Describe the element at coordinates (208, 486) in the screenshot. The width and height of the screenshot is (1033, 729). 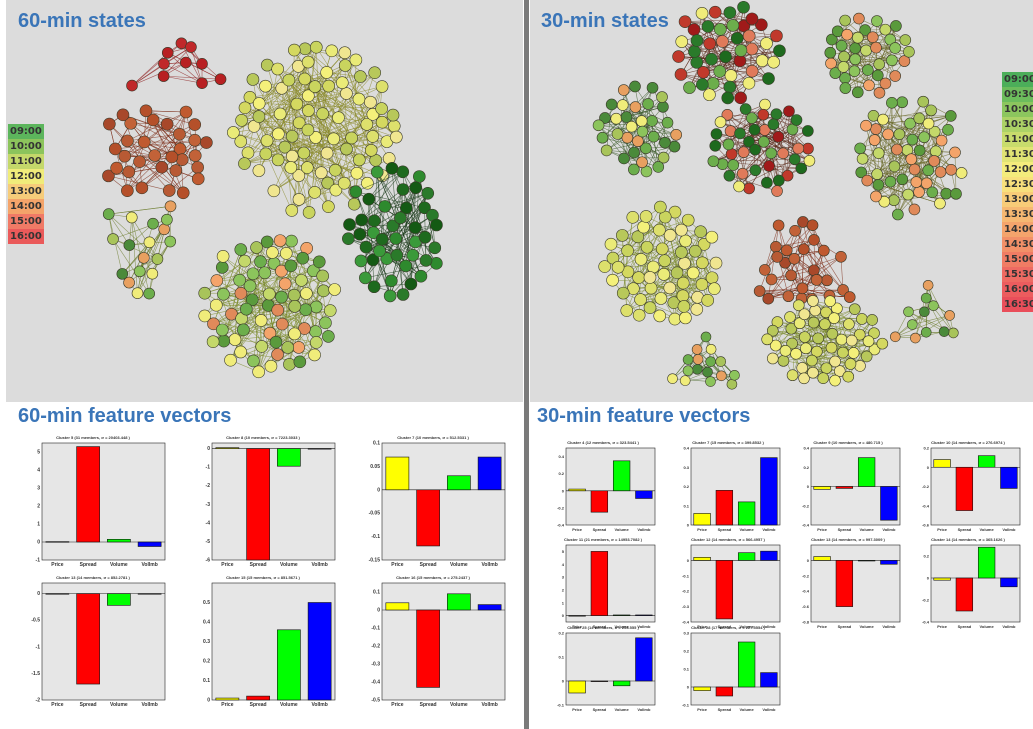
I see `y-tick-label: -2` at that location.